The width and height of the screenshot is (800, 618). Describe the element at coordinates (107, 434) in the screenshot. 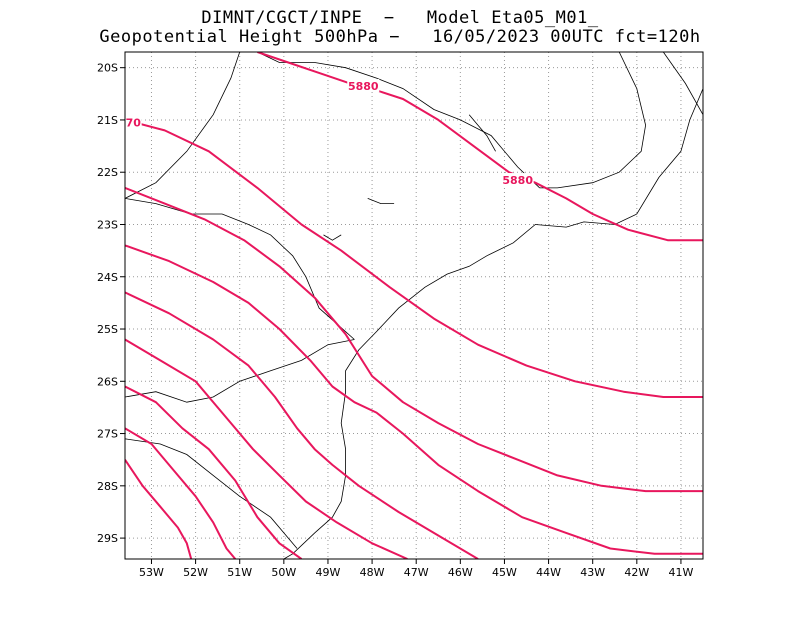

I see `y-tick-label: 27S` at that location.